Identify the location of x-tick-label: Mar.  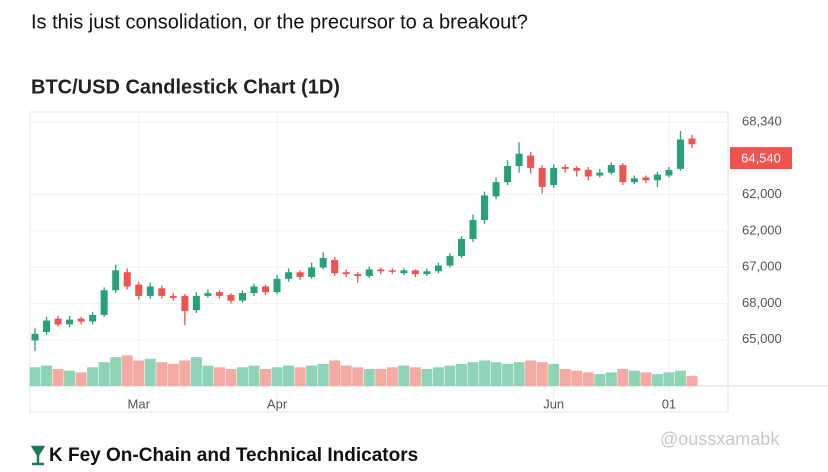
(139, 403).